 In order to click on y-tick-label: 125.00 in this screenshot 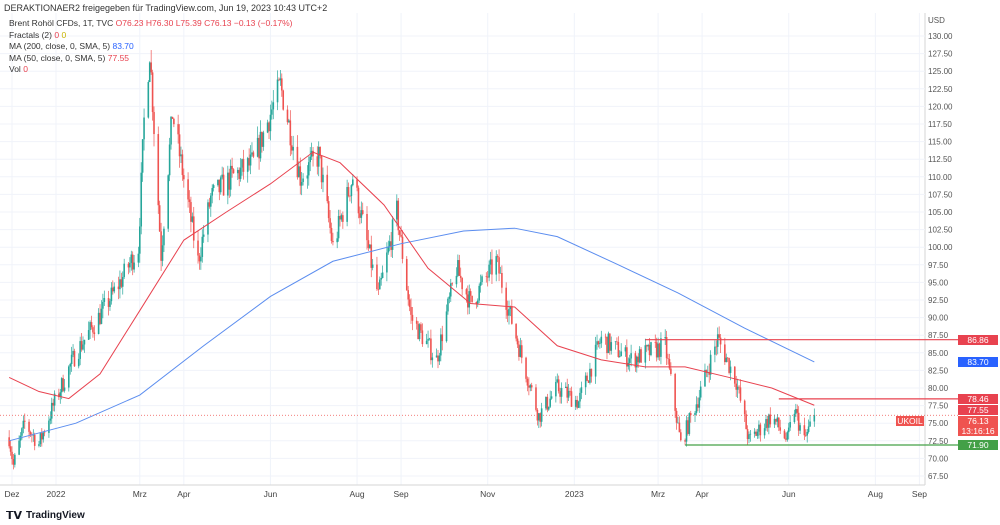, I will do `click(940, 71)`.